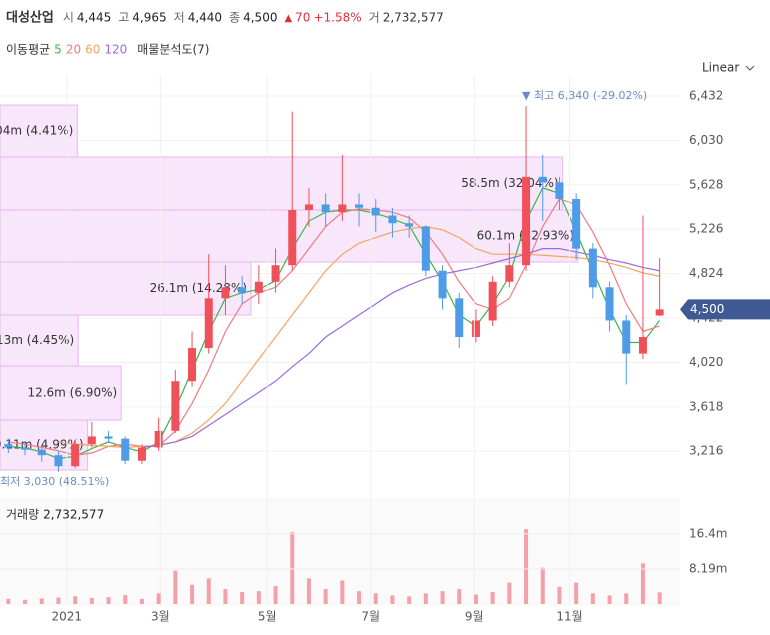 Image resolution: width=770 pixels, height=635 pixels. I want to click on y-tick-label: 6,030, so click(706, 140).